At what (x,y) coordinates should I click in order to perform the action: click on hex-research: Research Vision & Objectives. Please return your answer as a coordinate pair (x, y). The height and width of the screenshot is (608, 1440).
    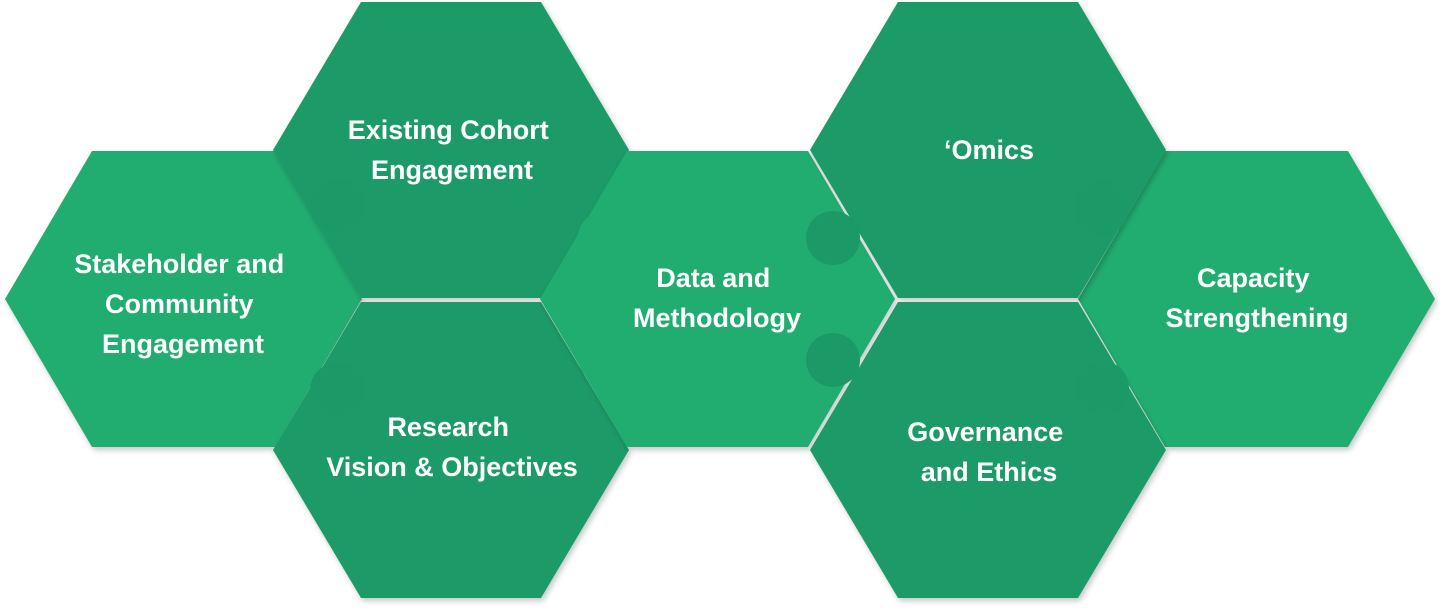
    Looking at the image, I should click on (451, 450).